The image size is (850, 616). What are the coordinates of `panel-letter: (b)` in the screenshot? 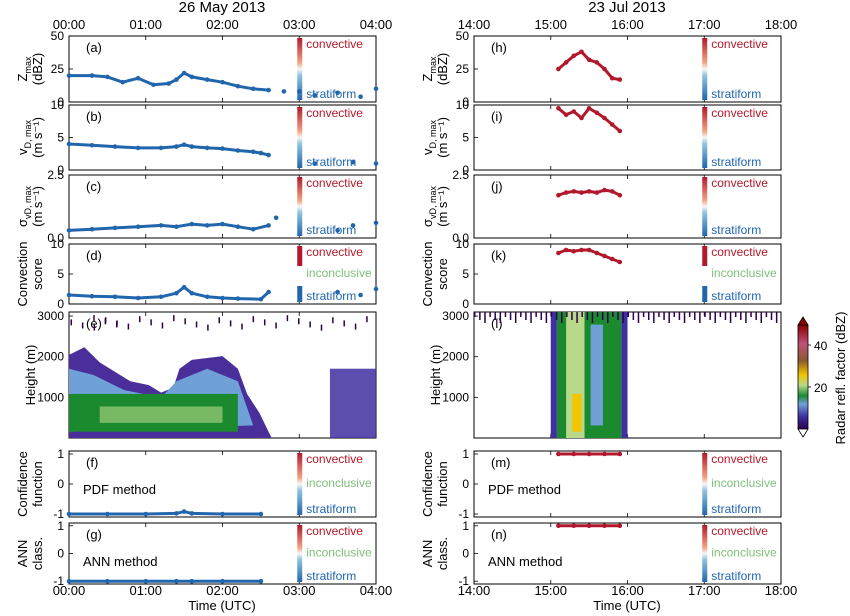 It's located at (94, 116).